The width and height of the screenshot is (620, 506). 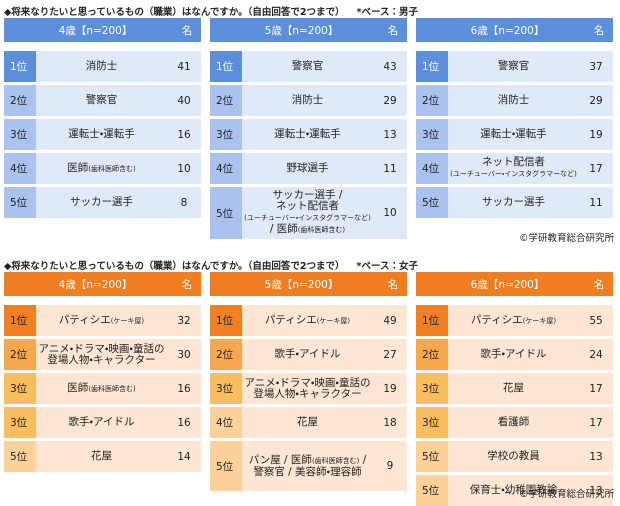 I want to click on count: 43, so click(x=390, y=66).